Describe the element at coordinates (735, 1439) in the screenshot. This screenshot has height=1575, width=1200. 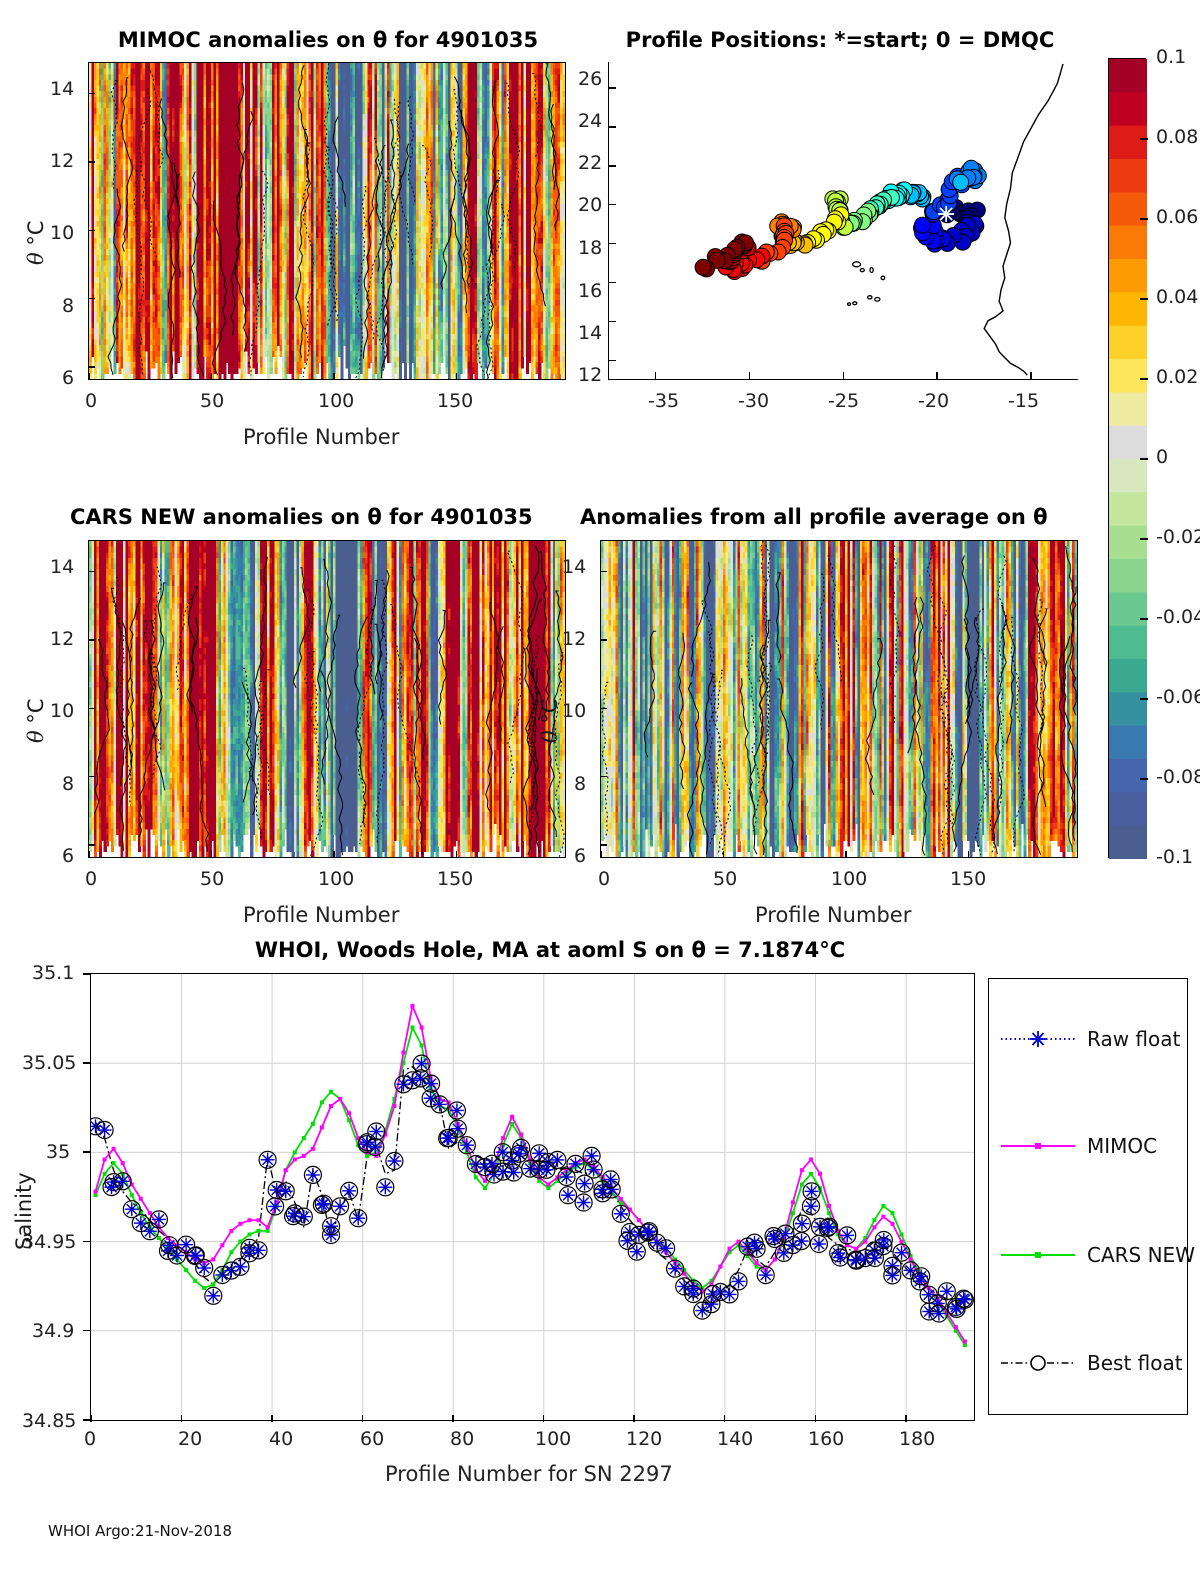
I see `sal-xtick-140: 140` at that location.